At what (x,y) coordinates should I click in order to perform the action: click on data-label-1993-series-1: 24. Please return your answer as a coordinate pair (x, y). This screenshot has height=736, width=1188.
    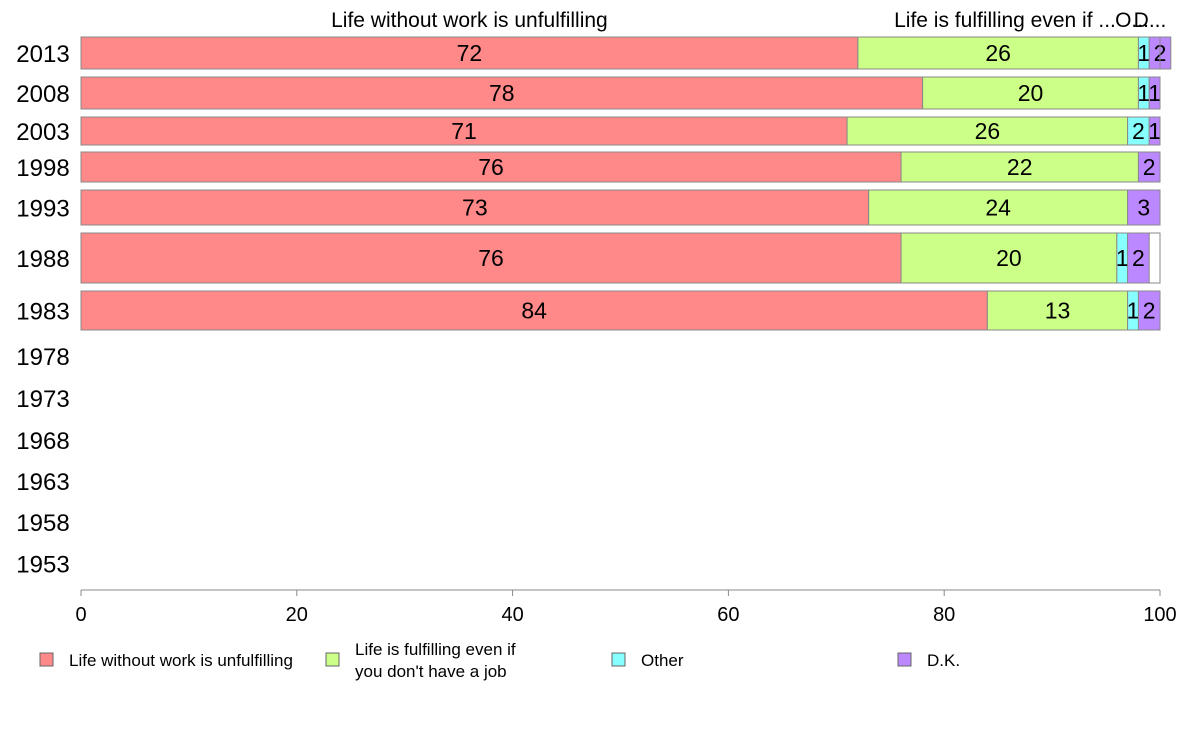
    Looking at the image, I should click on (998, 208).